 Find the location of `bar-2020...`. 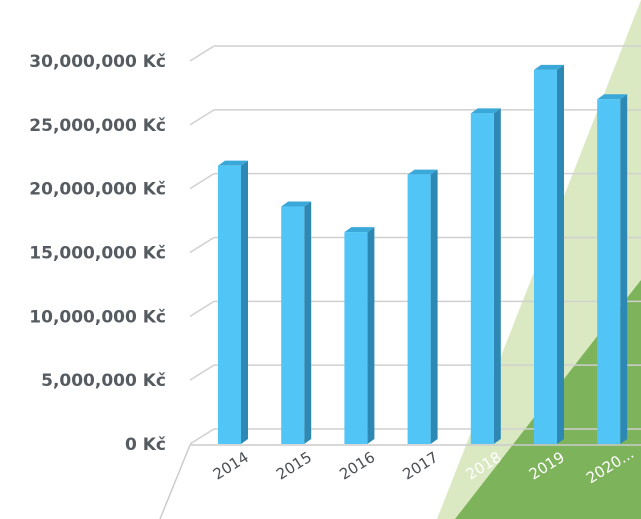

bar-2020... is located at coordinates (612, 269).